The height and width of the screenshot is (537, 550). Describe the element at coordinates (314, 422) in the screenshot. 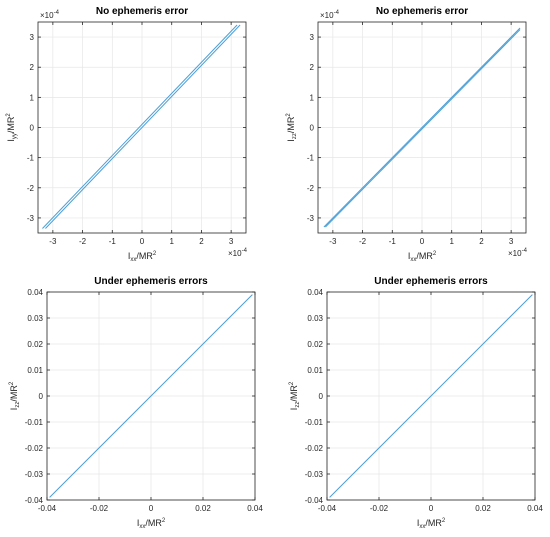

I see `y-tick-label: -0.01` at that location.